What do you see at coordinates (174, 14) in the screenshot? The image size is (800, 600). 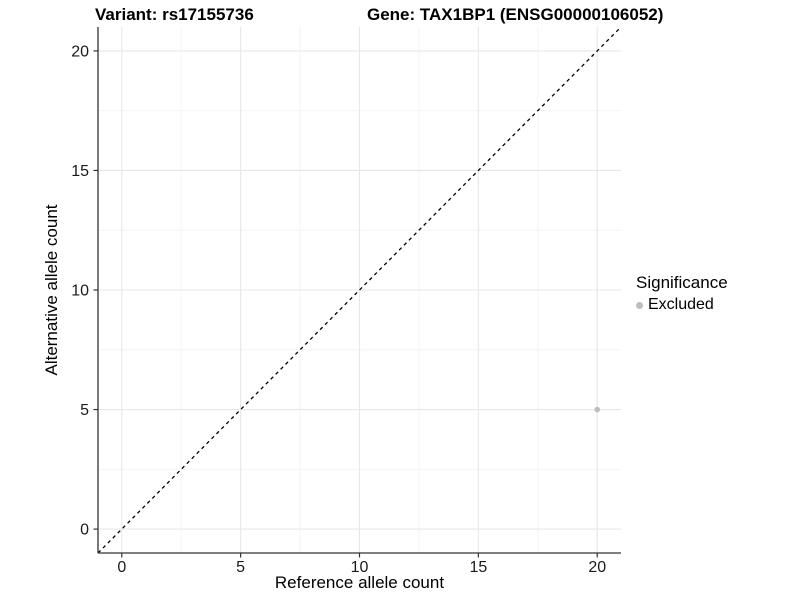 I see `plot-title-variant: Variant: rs17155736` at bounding box center [174, 14].